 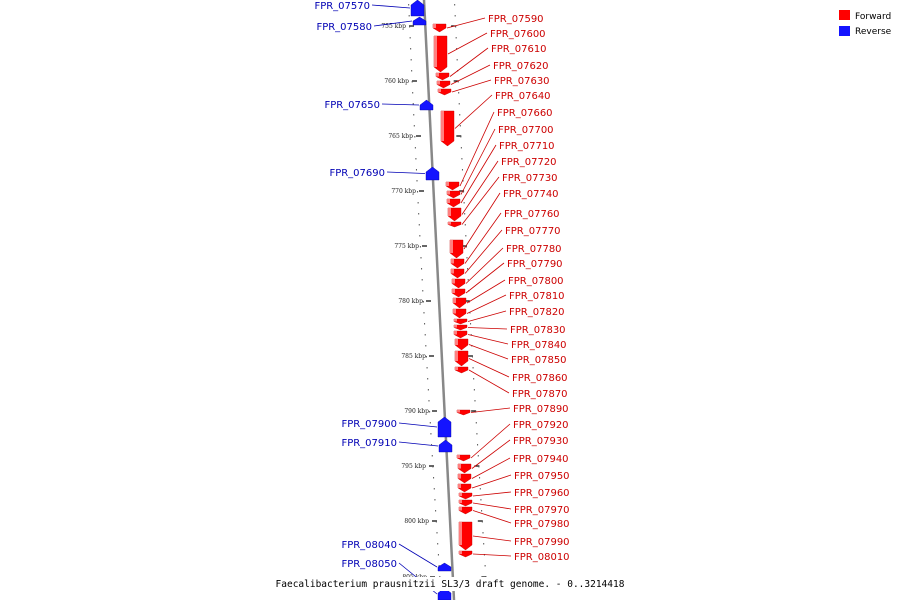 I want to click on forward-gene-label: FPR_07660, so click(x=525, y=113).